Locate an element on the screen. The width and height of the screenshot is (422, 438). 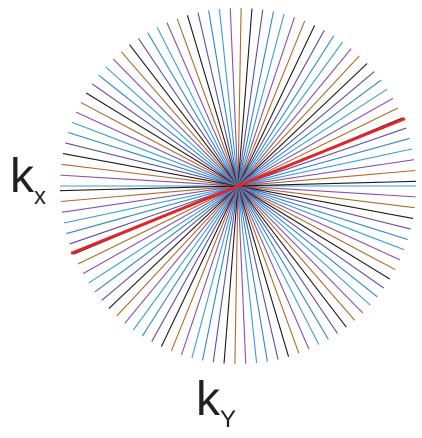
kx-subscript: x is located at coordinates (40, 196).